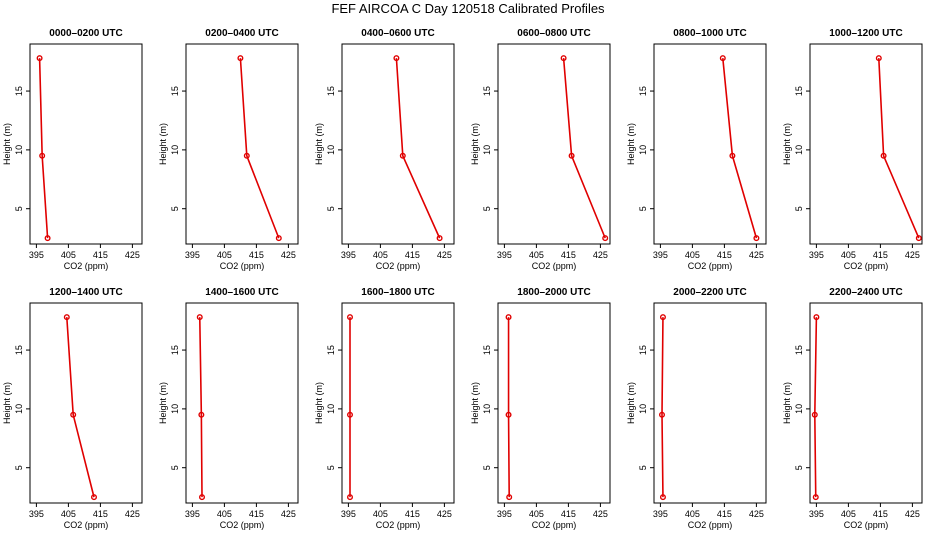  What do you see at coordinates (475, 144) in the screenshot?
I see `panel-4-ylabel: Height (m)` at bounding box center [475, 144].